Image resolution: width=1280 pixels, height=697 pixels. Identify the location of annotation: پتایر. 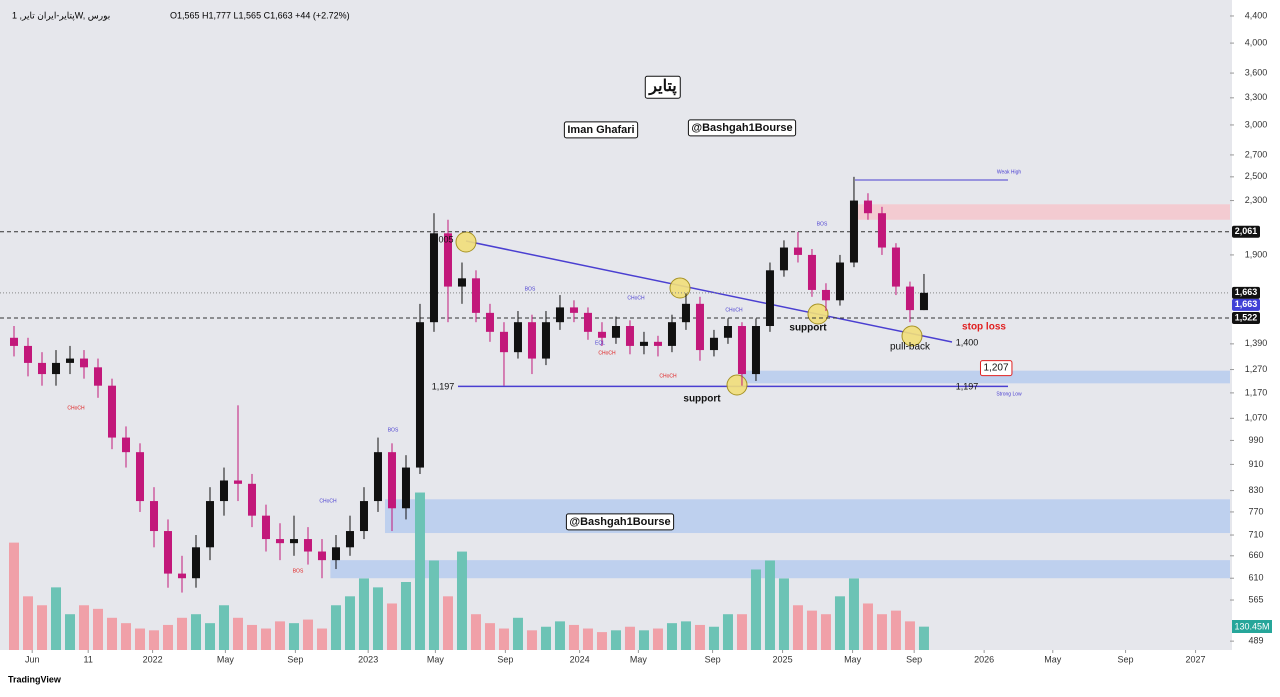
(662, 87).